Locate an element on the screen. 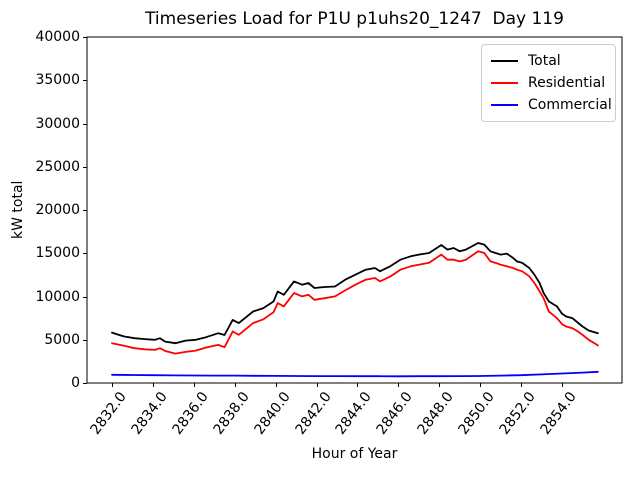 Image resolution: width=640 pixels, height=480 pixels. legend-item-commercial: Commercial is located at coordinates (551, 105).